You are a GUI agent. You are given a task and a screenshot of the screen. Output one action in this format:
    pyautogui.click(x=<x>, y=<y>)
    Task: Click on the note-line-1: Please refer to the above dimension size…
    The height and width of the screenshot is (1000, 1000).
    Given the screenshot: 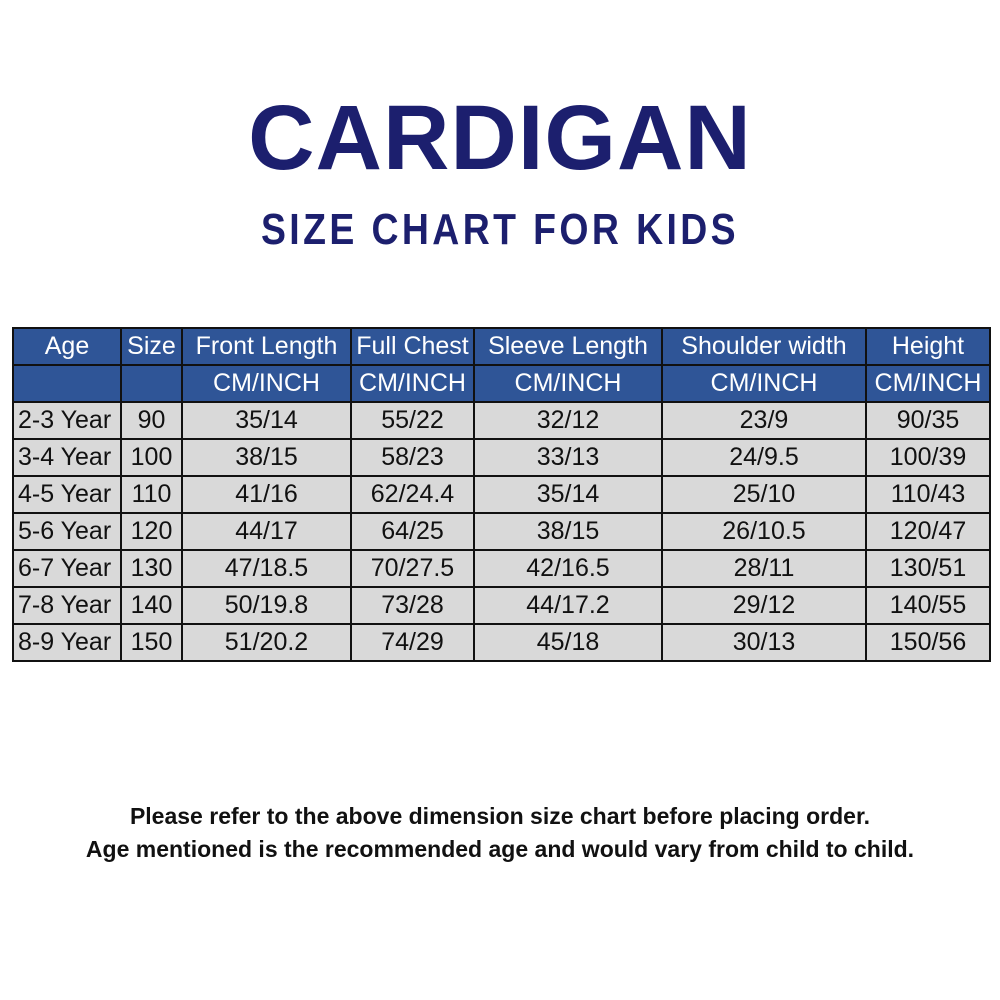 What is the action you would take?
    pyautogui.click(x=500, y=816)
    